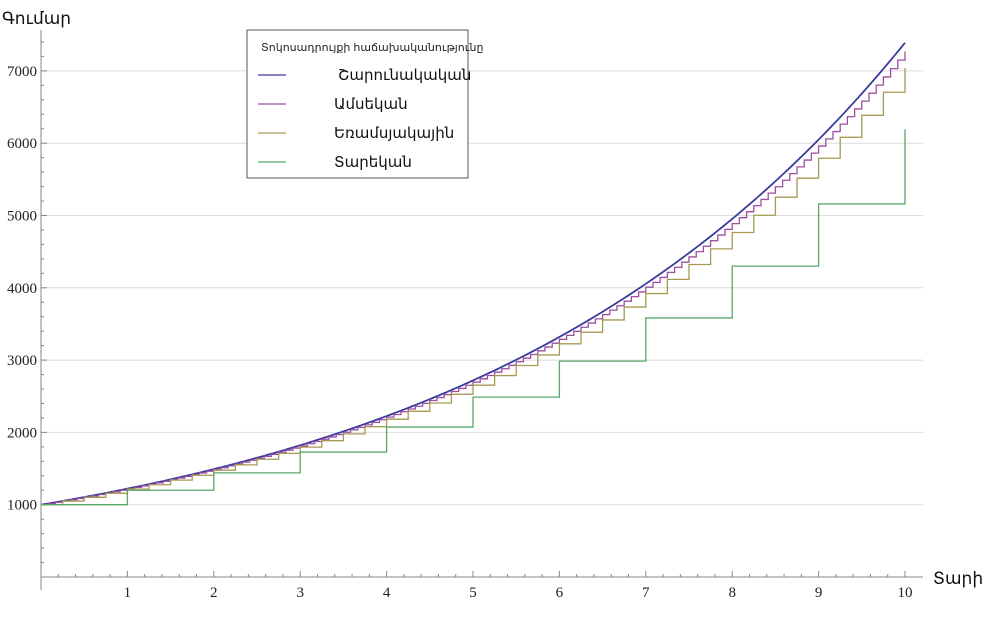 The image size is (991, 634). What do you see at coordinates (646, 593) in the screenshot?
I see `x-tick-label: 7` at bounding box center [646, 593].